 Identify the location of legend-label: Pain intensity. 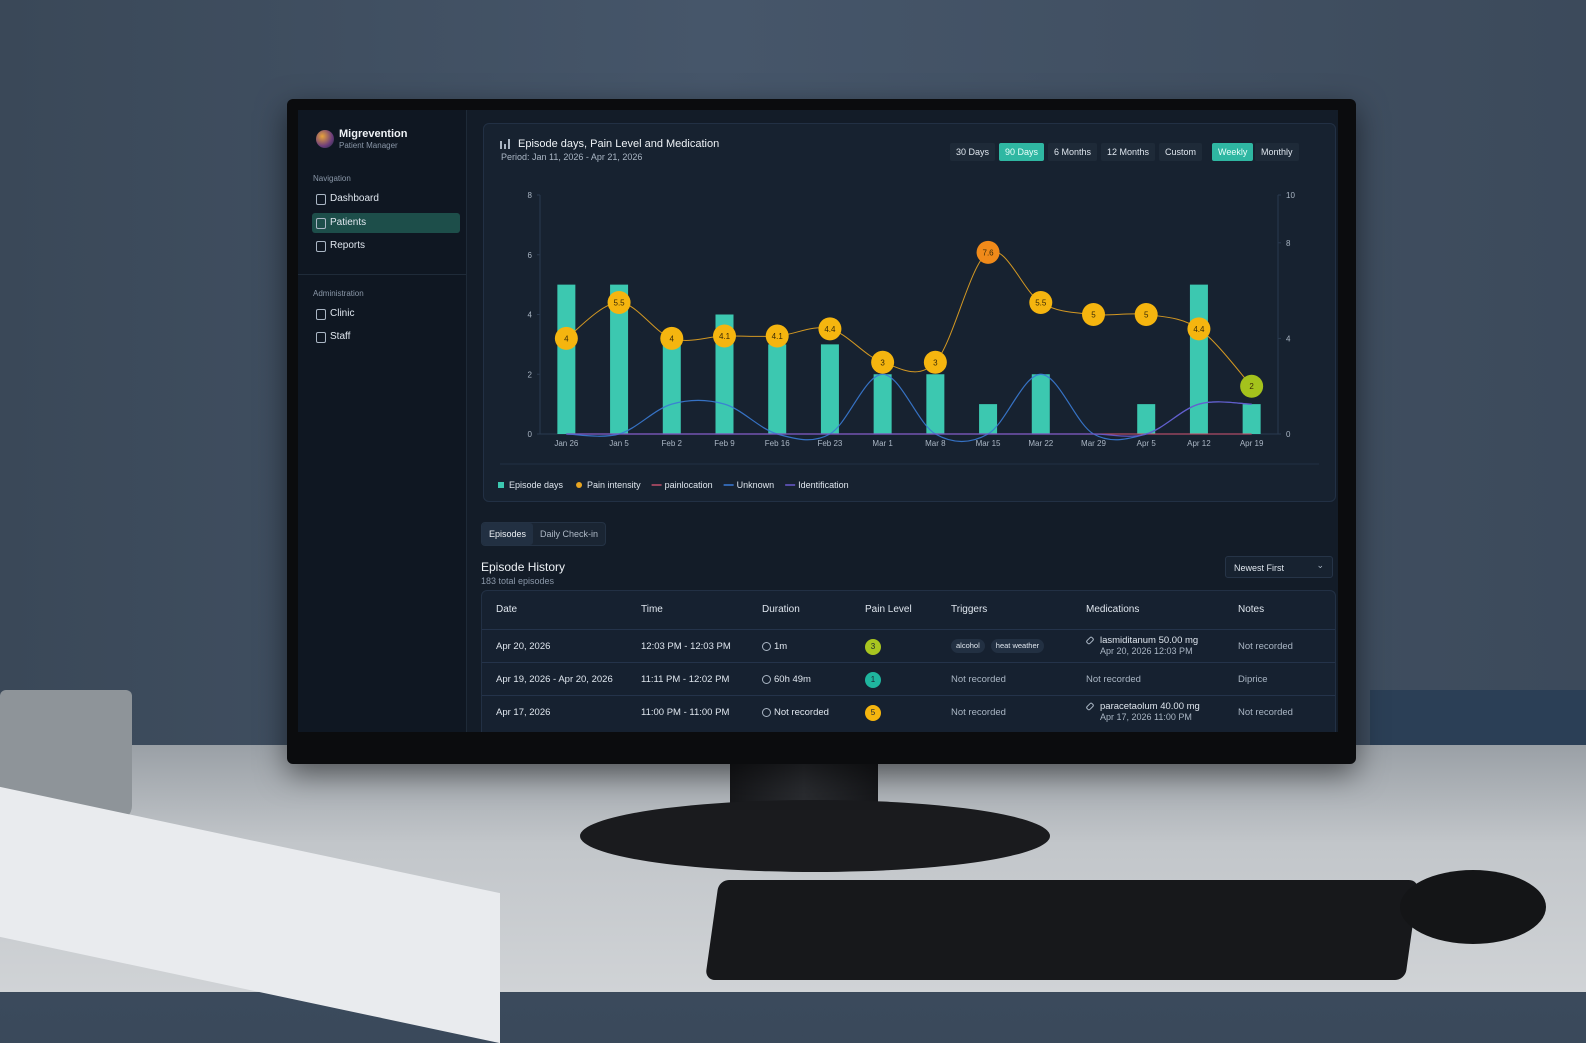
(614, 485).